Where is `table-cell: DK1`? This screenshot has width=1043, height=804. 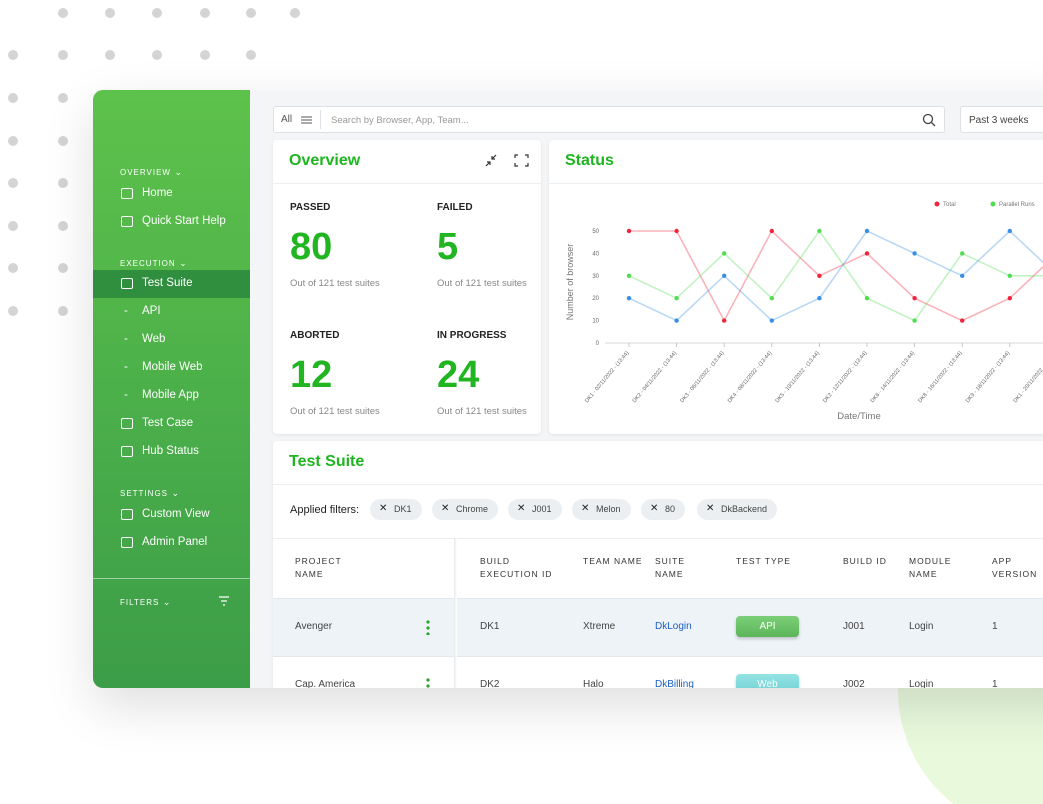 table-cell: DK1 is located at coordinates (490, 626).